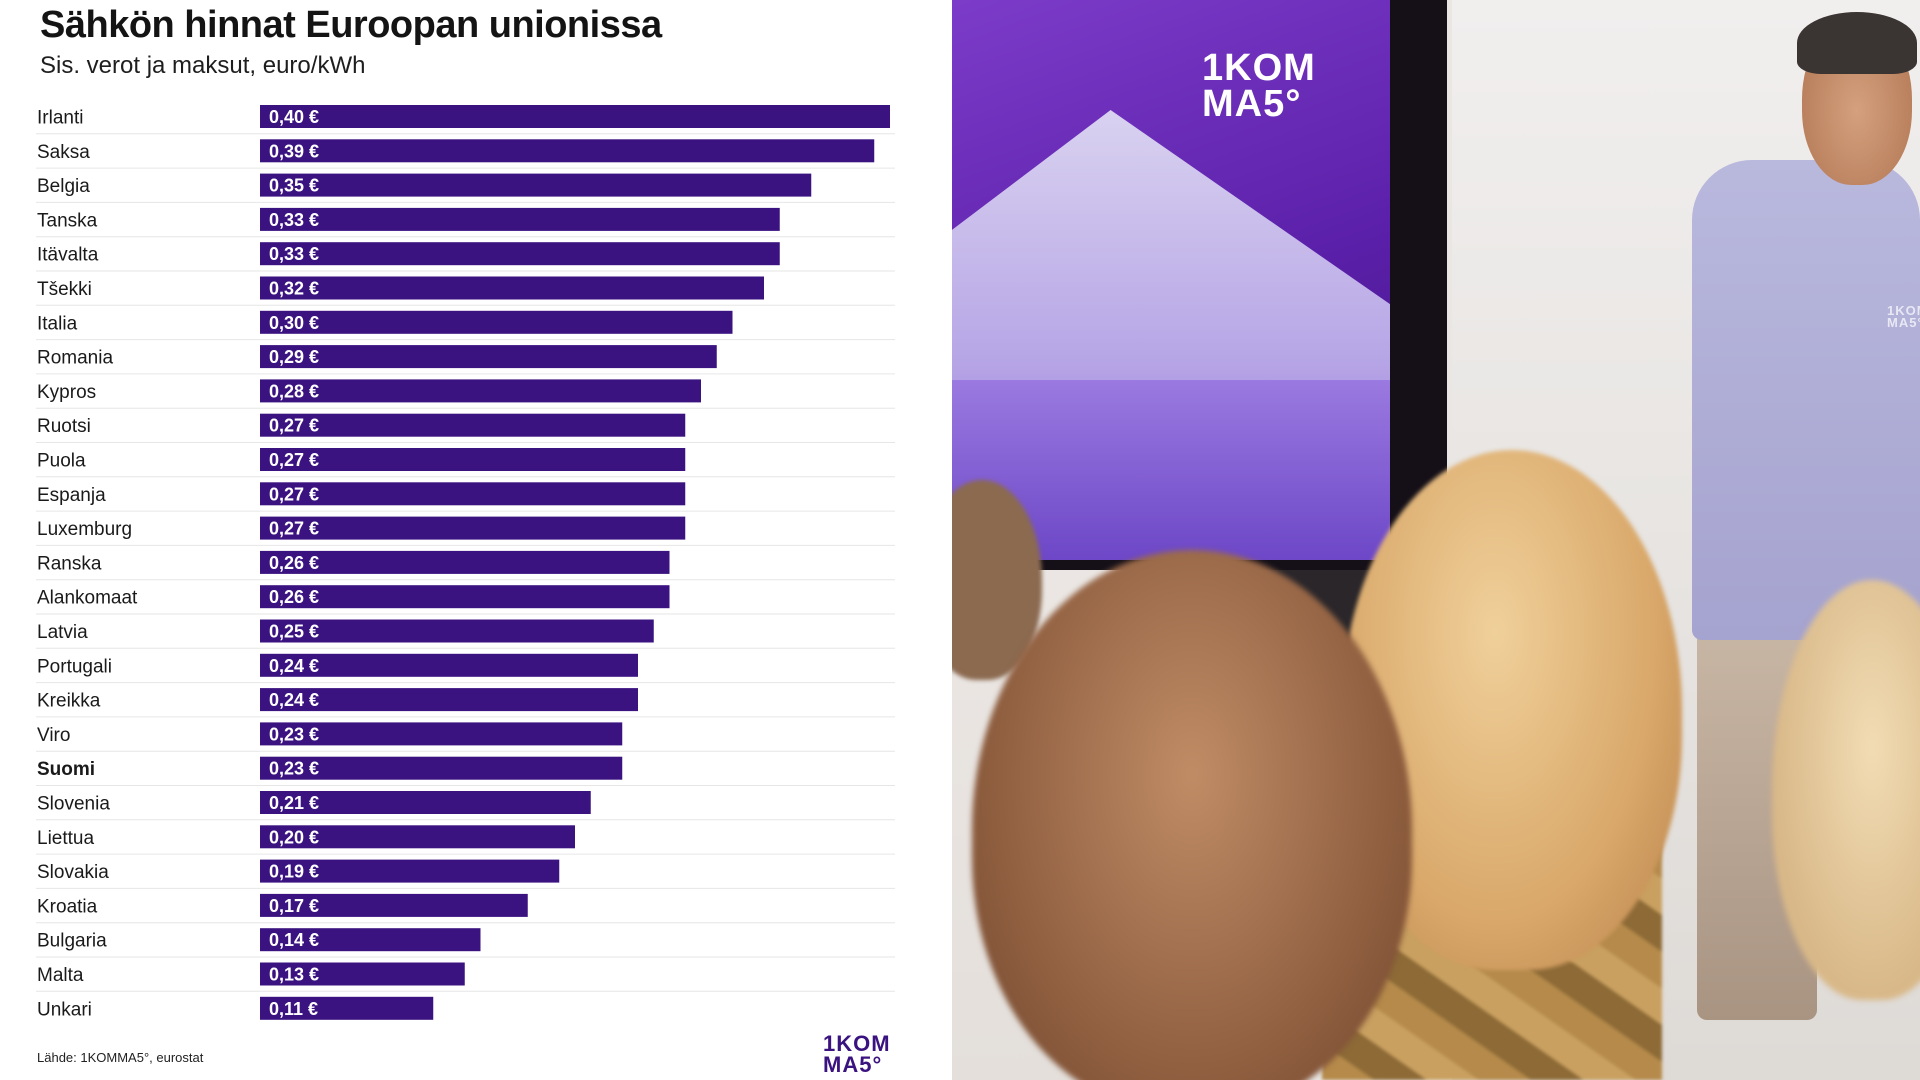  Describe the element at coordinates (1857, 43) in the screenshot. I see `presenter-hair` at that location.